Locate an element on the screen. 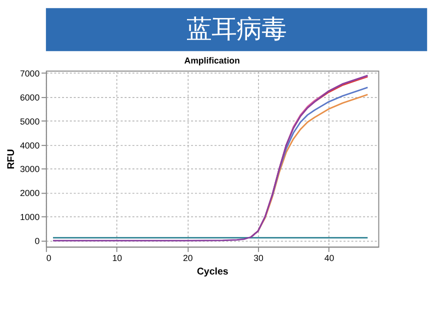 Image resolution: width=432 pixels, height=324 pixels. x-tick-label: 40 is located at coordinates (329, 257).